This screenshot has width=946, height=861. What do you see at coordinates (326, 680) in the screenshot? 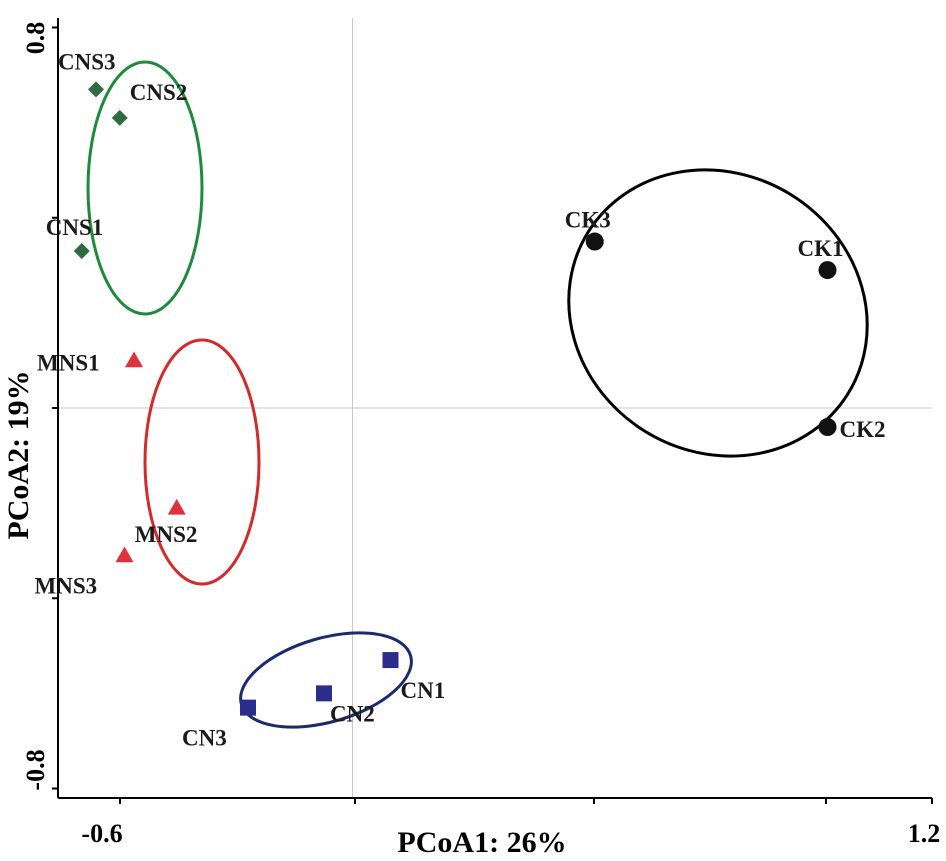
I see `ellipse-cn` at bounding box center [326, 680].